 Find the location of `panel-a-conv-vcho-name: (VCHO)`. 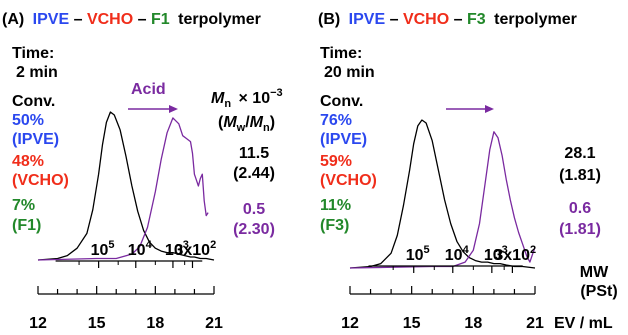

panel-a-conv-vcho-name: (VCHO) is located at coordinates (40, 180).